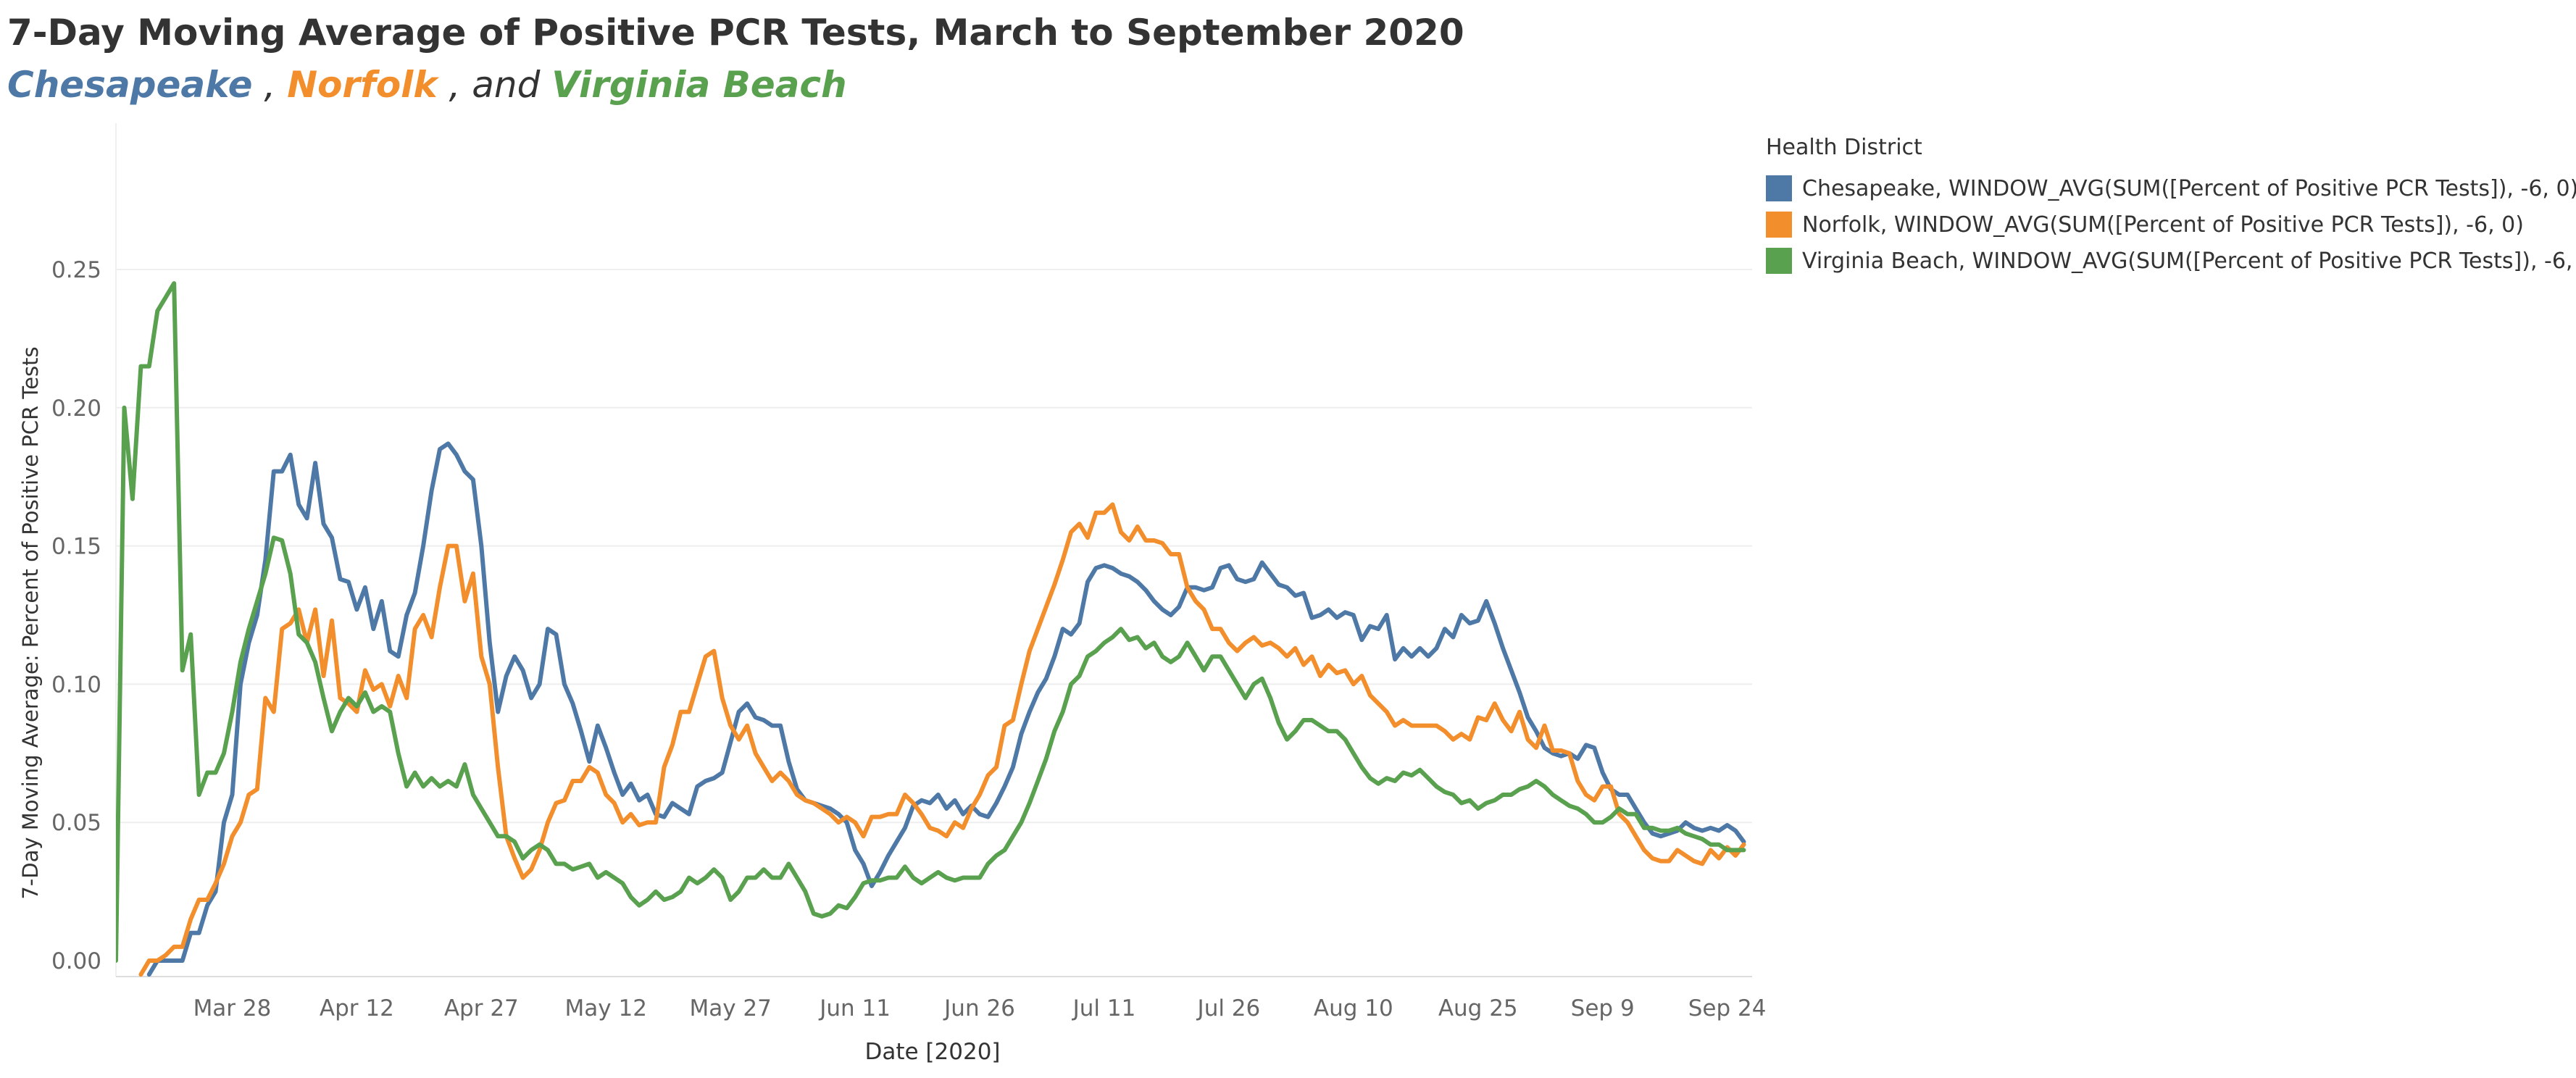 The image size is (2576, 1078). What do you see at coordinates (494, 85) in the screenshot?
I see `subtitle-separator-2: , and` at bounding box center [494, 85].